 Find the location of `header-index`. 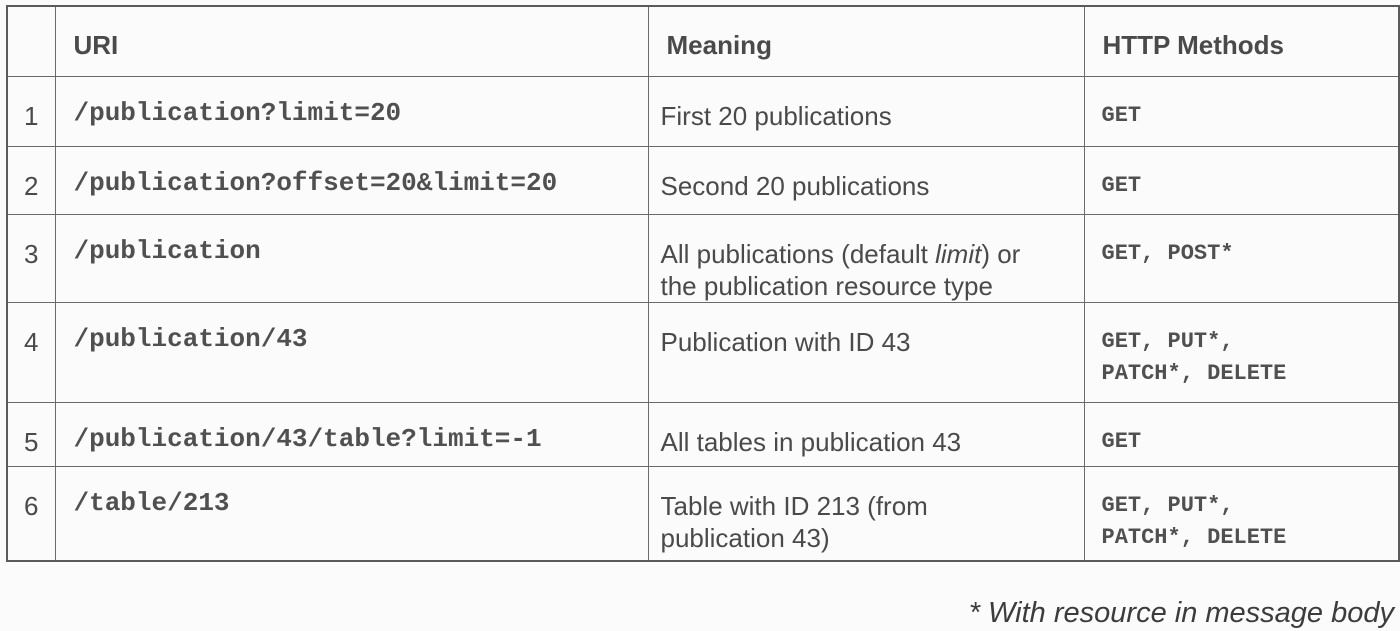

header-index is located at coordinates (31, 41).